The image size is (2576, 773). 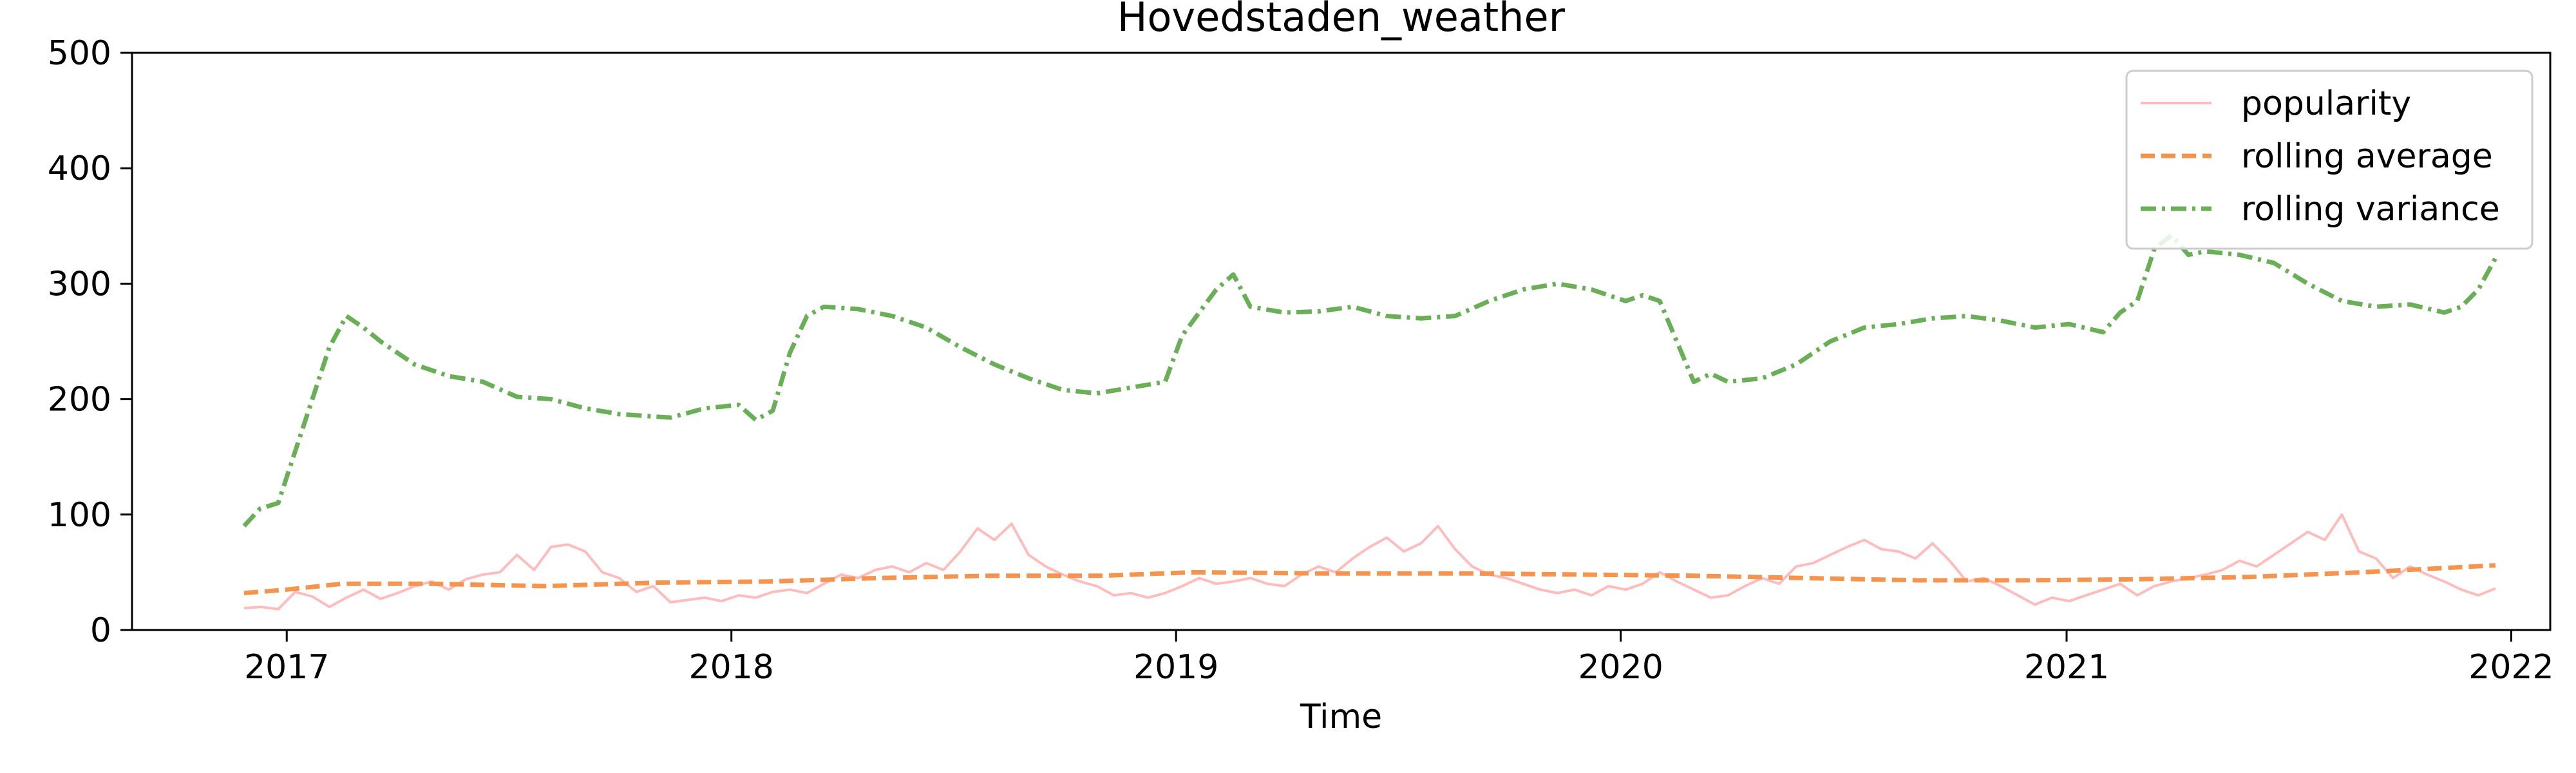 I want to click on legend-label: rolling variance, so click(x=2370, y=209).